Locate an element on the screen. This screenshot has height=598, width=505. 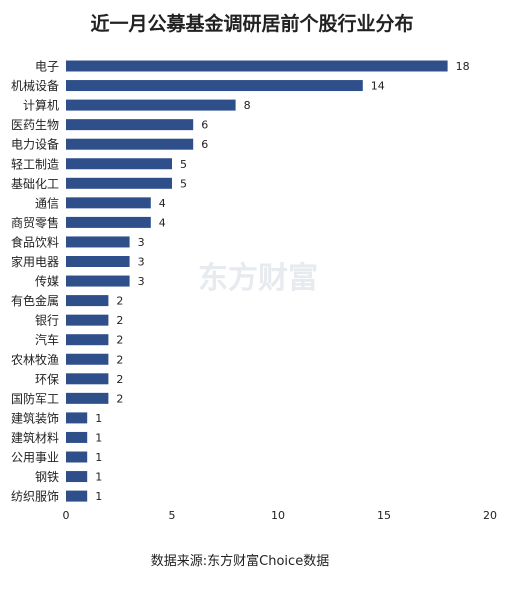
x-tick-label: 10 is located at coordinates (278, 515).